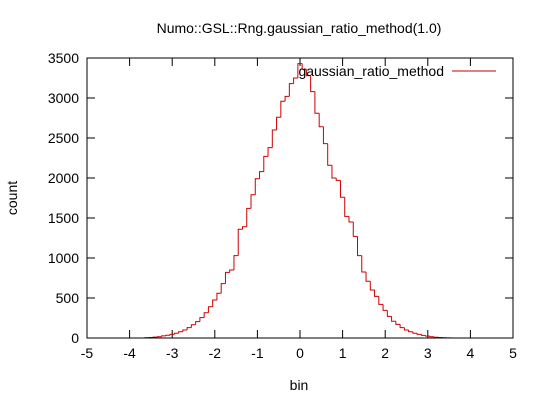 The image size is (540, 400). Describe the element at coordinates (172, 353) in the screenshot. I see `x-tick-label: -3` at that location.